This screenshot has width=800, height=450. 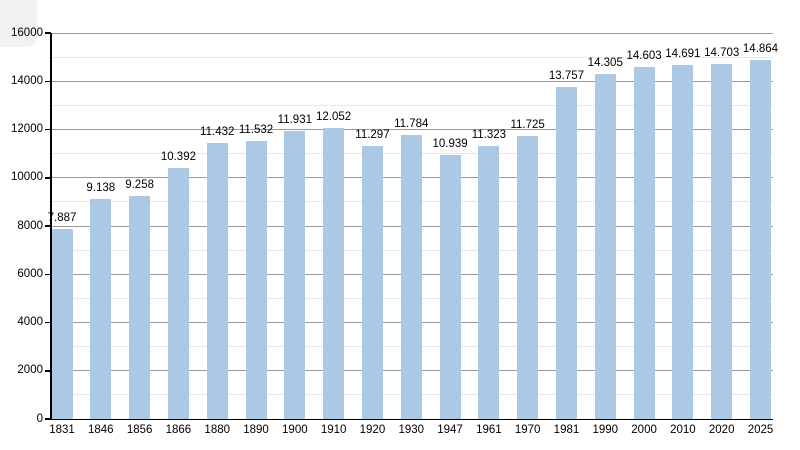 What do you see at coordinates (372, 429) in the screenshot?
I see `x-tick-label: 1920` at bounding box center [372, 429].